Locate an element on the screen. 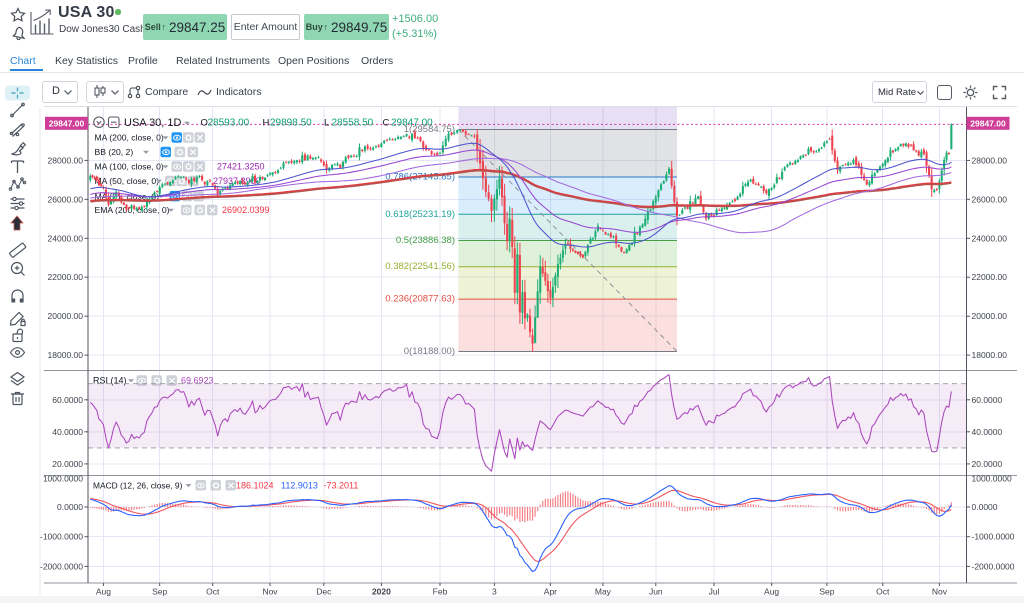 The height and width of the screenshot is (603, 1024). svg-text: 0.618(25231.19) is located at coordinates (420, 214).